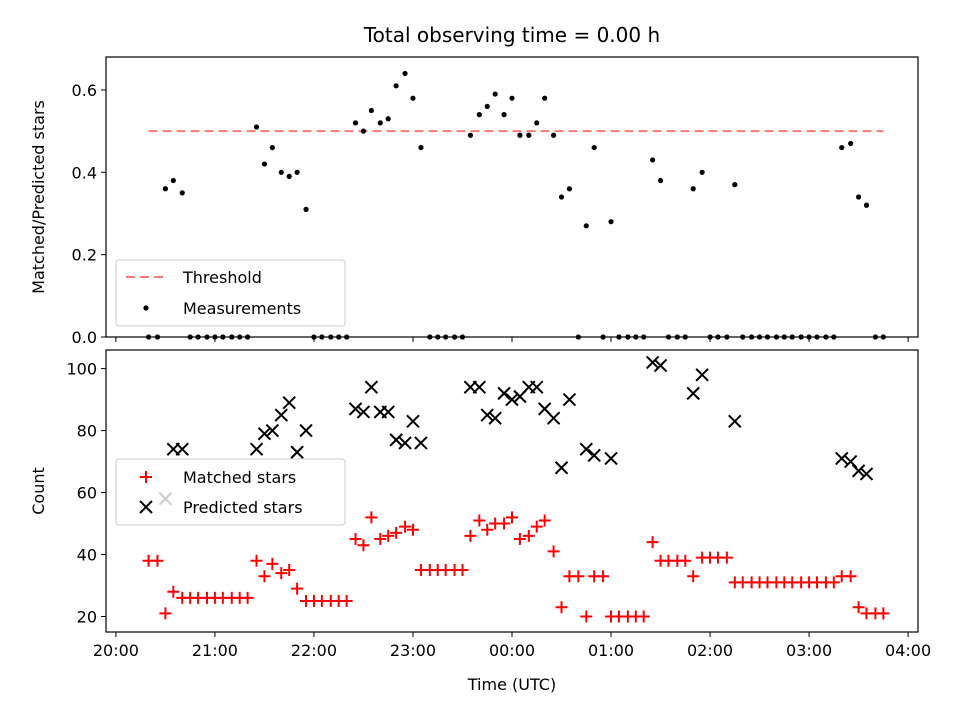 This screenshot has width=960, height=720. I want to click on legend-measurement-label: Measurements, so click(242, 308).